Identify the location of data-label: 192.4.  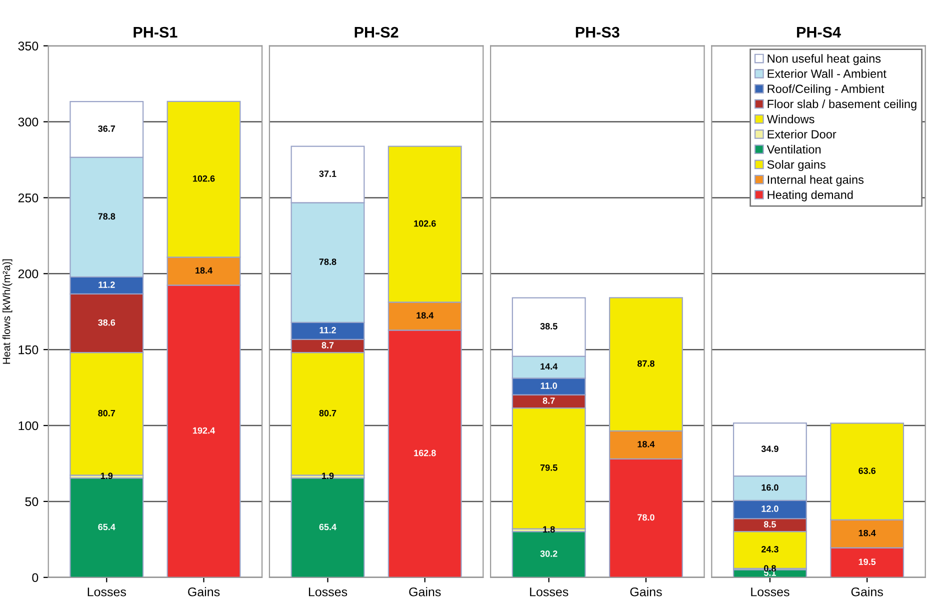
(204, 430).